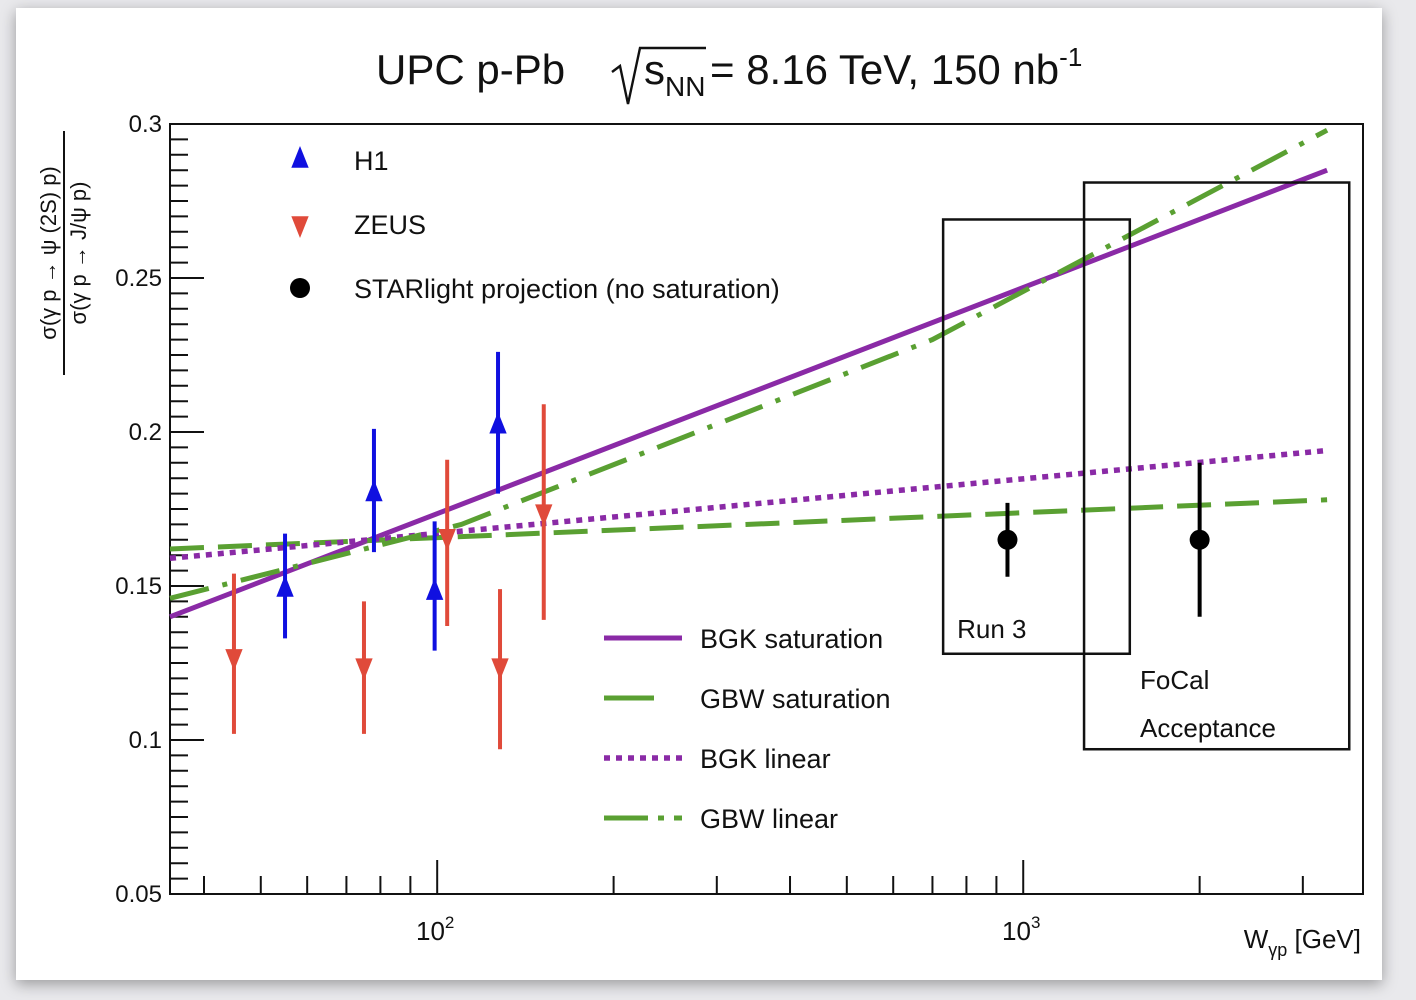  What do you see at coordinates (78, 253) in the screenshot?
I see `y-axis-denominator: σ(γ p → J/ψ p)` at bounding box center [78, 253].